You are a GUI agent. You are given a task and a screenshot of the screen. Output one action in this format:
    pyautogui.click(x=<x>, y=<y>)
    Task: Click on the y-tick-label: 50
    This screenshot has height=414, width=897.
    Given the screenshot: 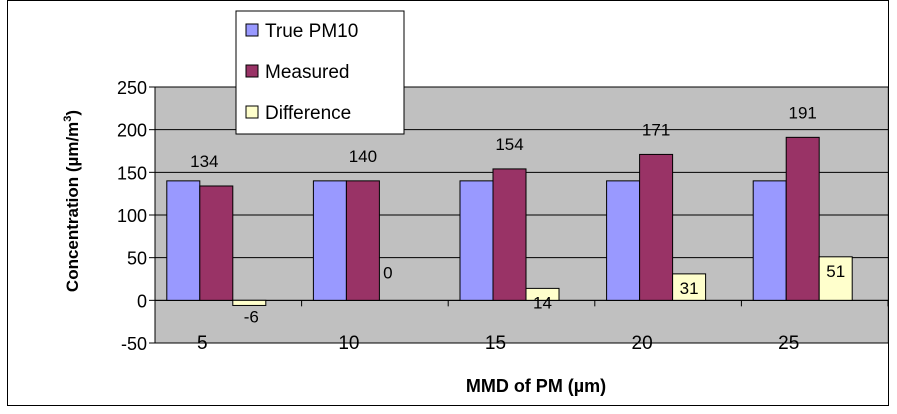 What is the action you would take?
    pyautogui.click(x=137, y=259)
    